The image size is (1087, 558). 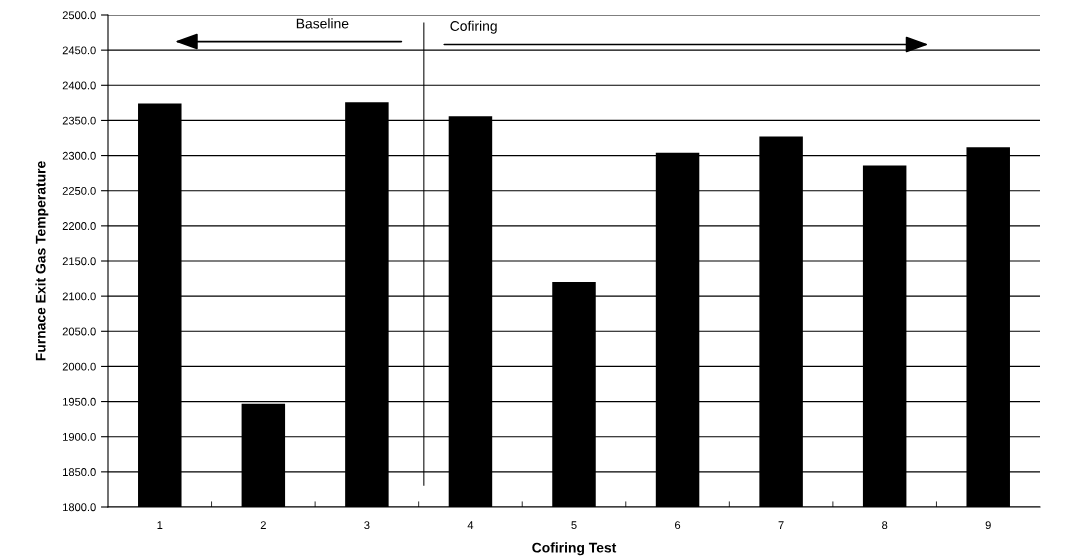 What do you see at coordinates (79, 507) in the screenshot?
I see `y-tick-label: 1800.0` at bounding box center [79, 507].